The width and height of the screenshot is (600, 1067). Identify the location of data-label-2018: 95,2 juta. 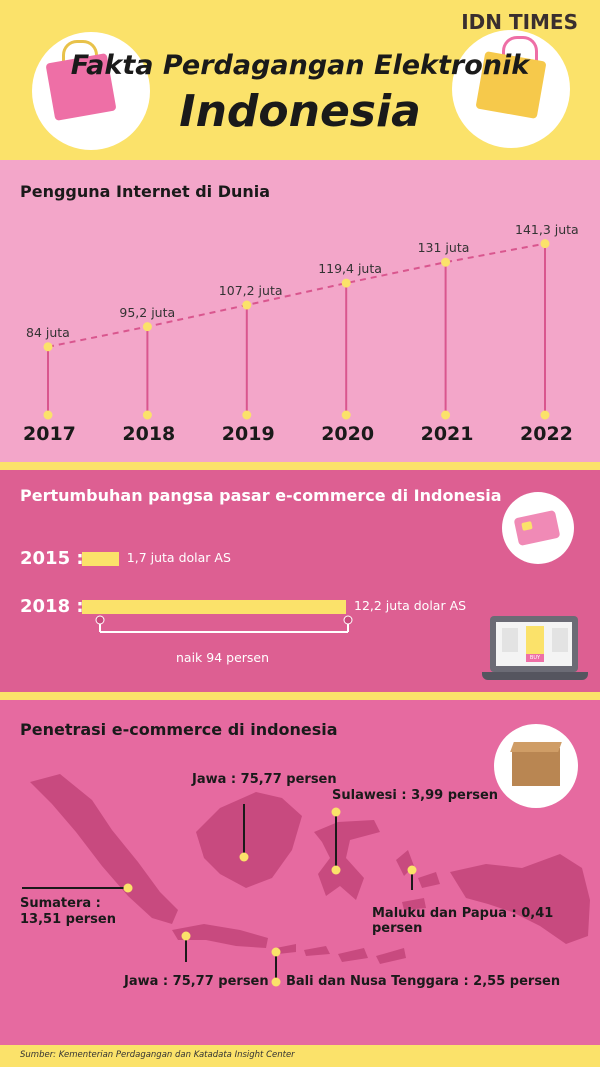
(147, 312).